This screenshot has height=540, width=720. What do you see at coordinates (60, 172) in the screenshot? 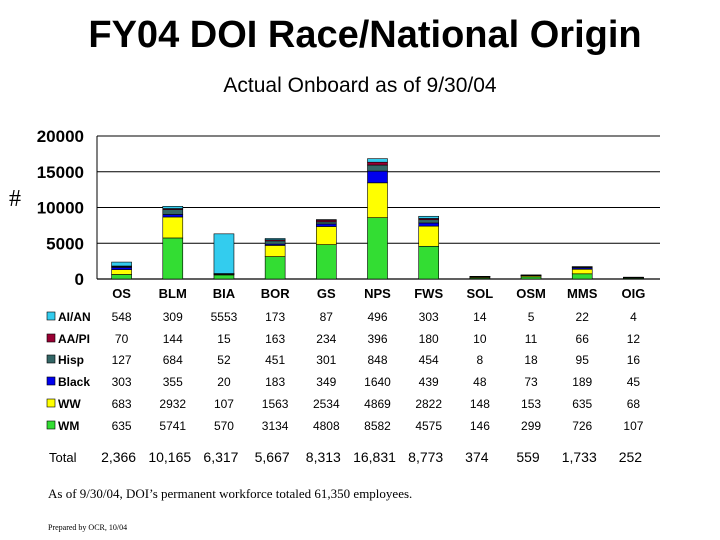
I see `y-tick-label: 15000` at bounding box center [60, 172].